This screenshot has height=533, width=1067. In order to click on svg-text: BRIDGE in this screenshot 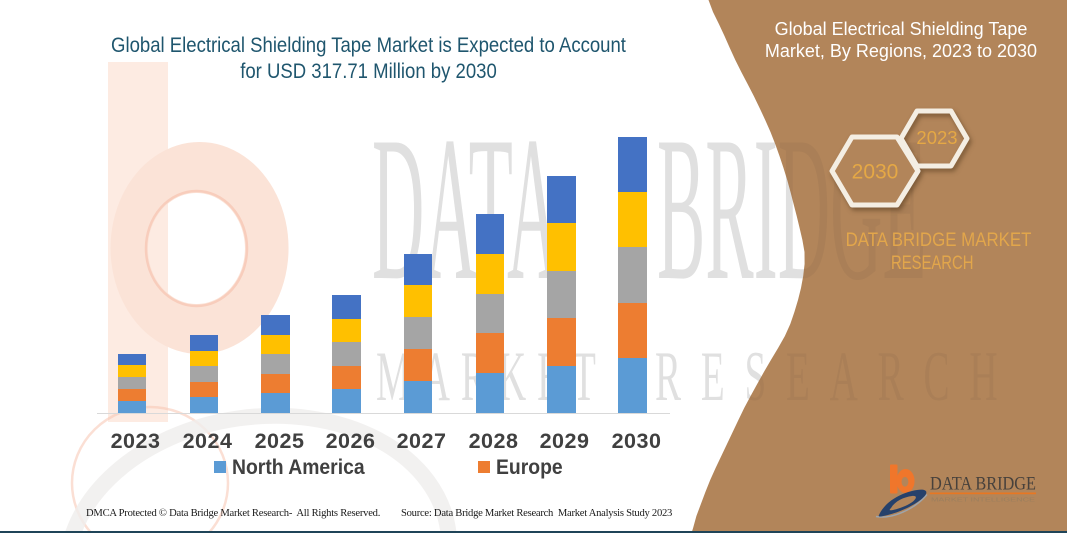, I will do `click(792, 209)`.